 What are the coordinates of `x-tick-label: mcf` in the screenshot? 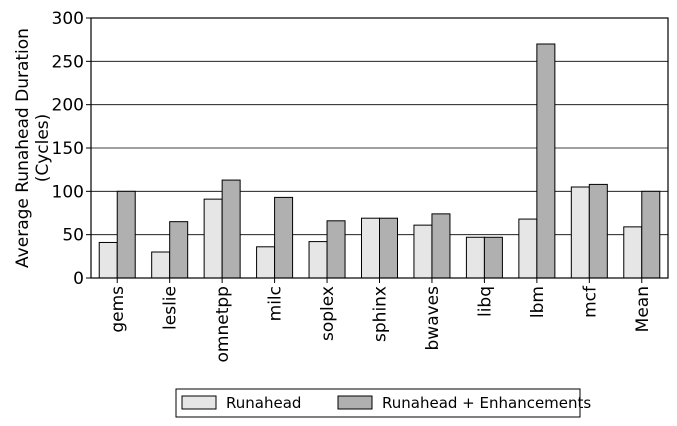 It's located at (590, 301).